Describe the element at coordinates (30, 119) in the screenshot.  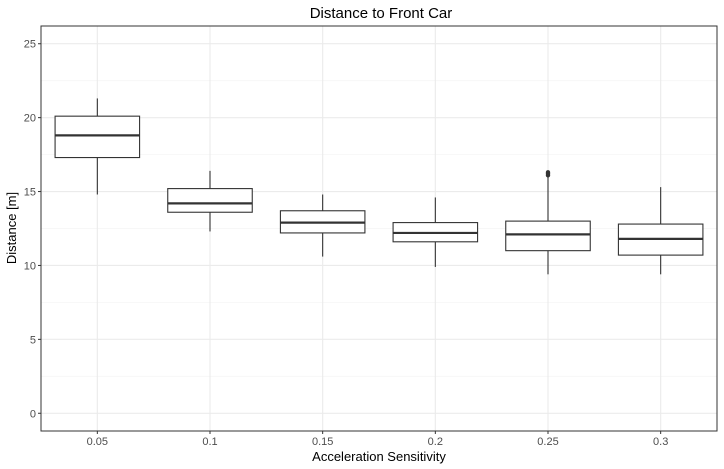
I see `y-tick-label: 20` at that location.